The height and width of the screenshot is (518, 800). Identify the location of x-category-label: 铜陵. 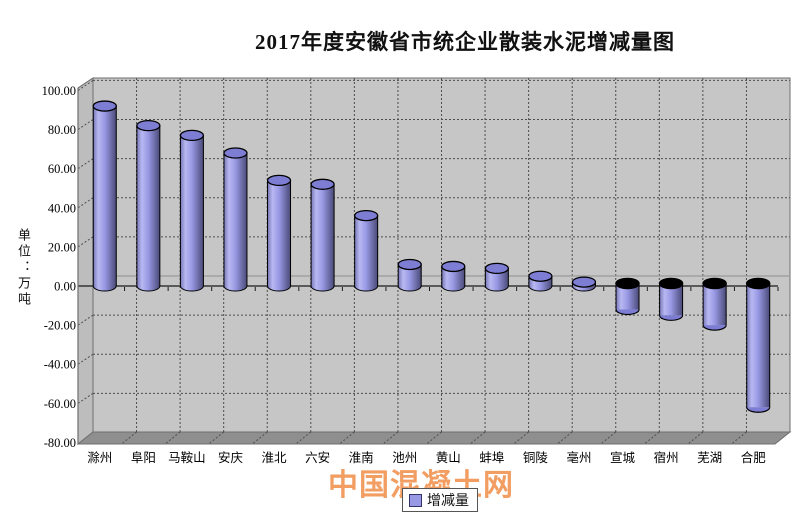
(536, 457).